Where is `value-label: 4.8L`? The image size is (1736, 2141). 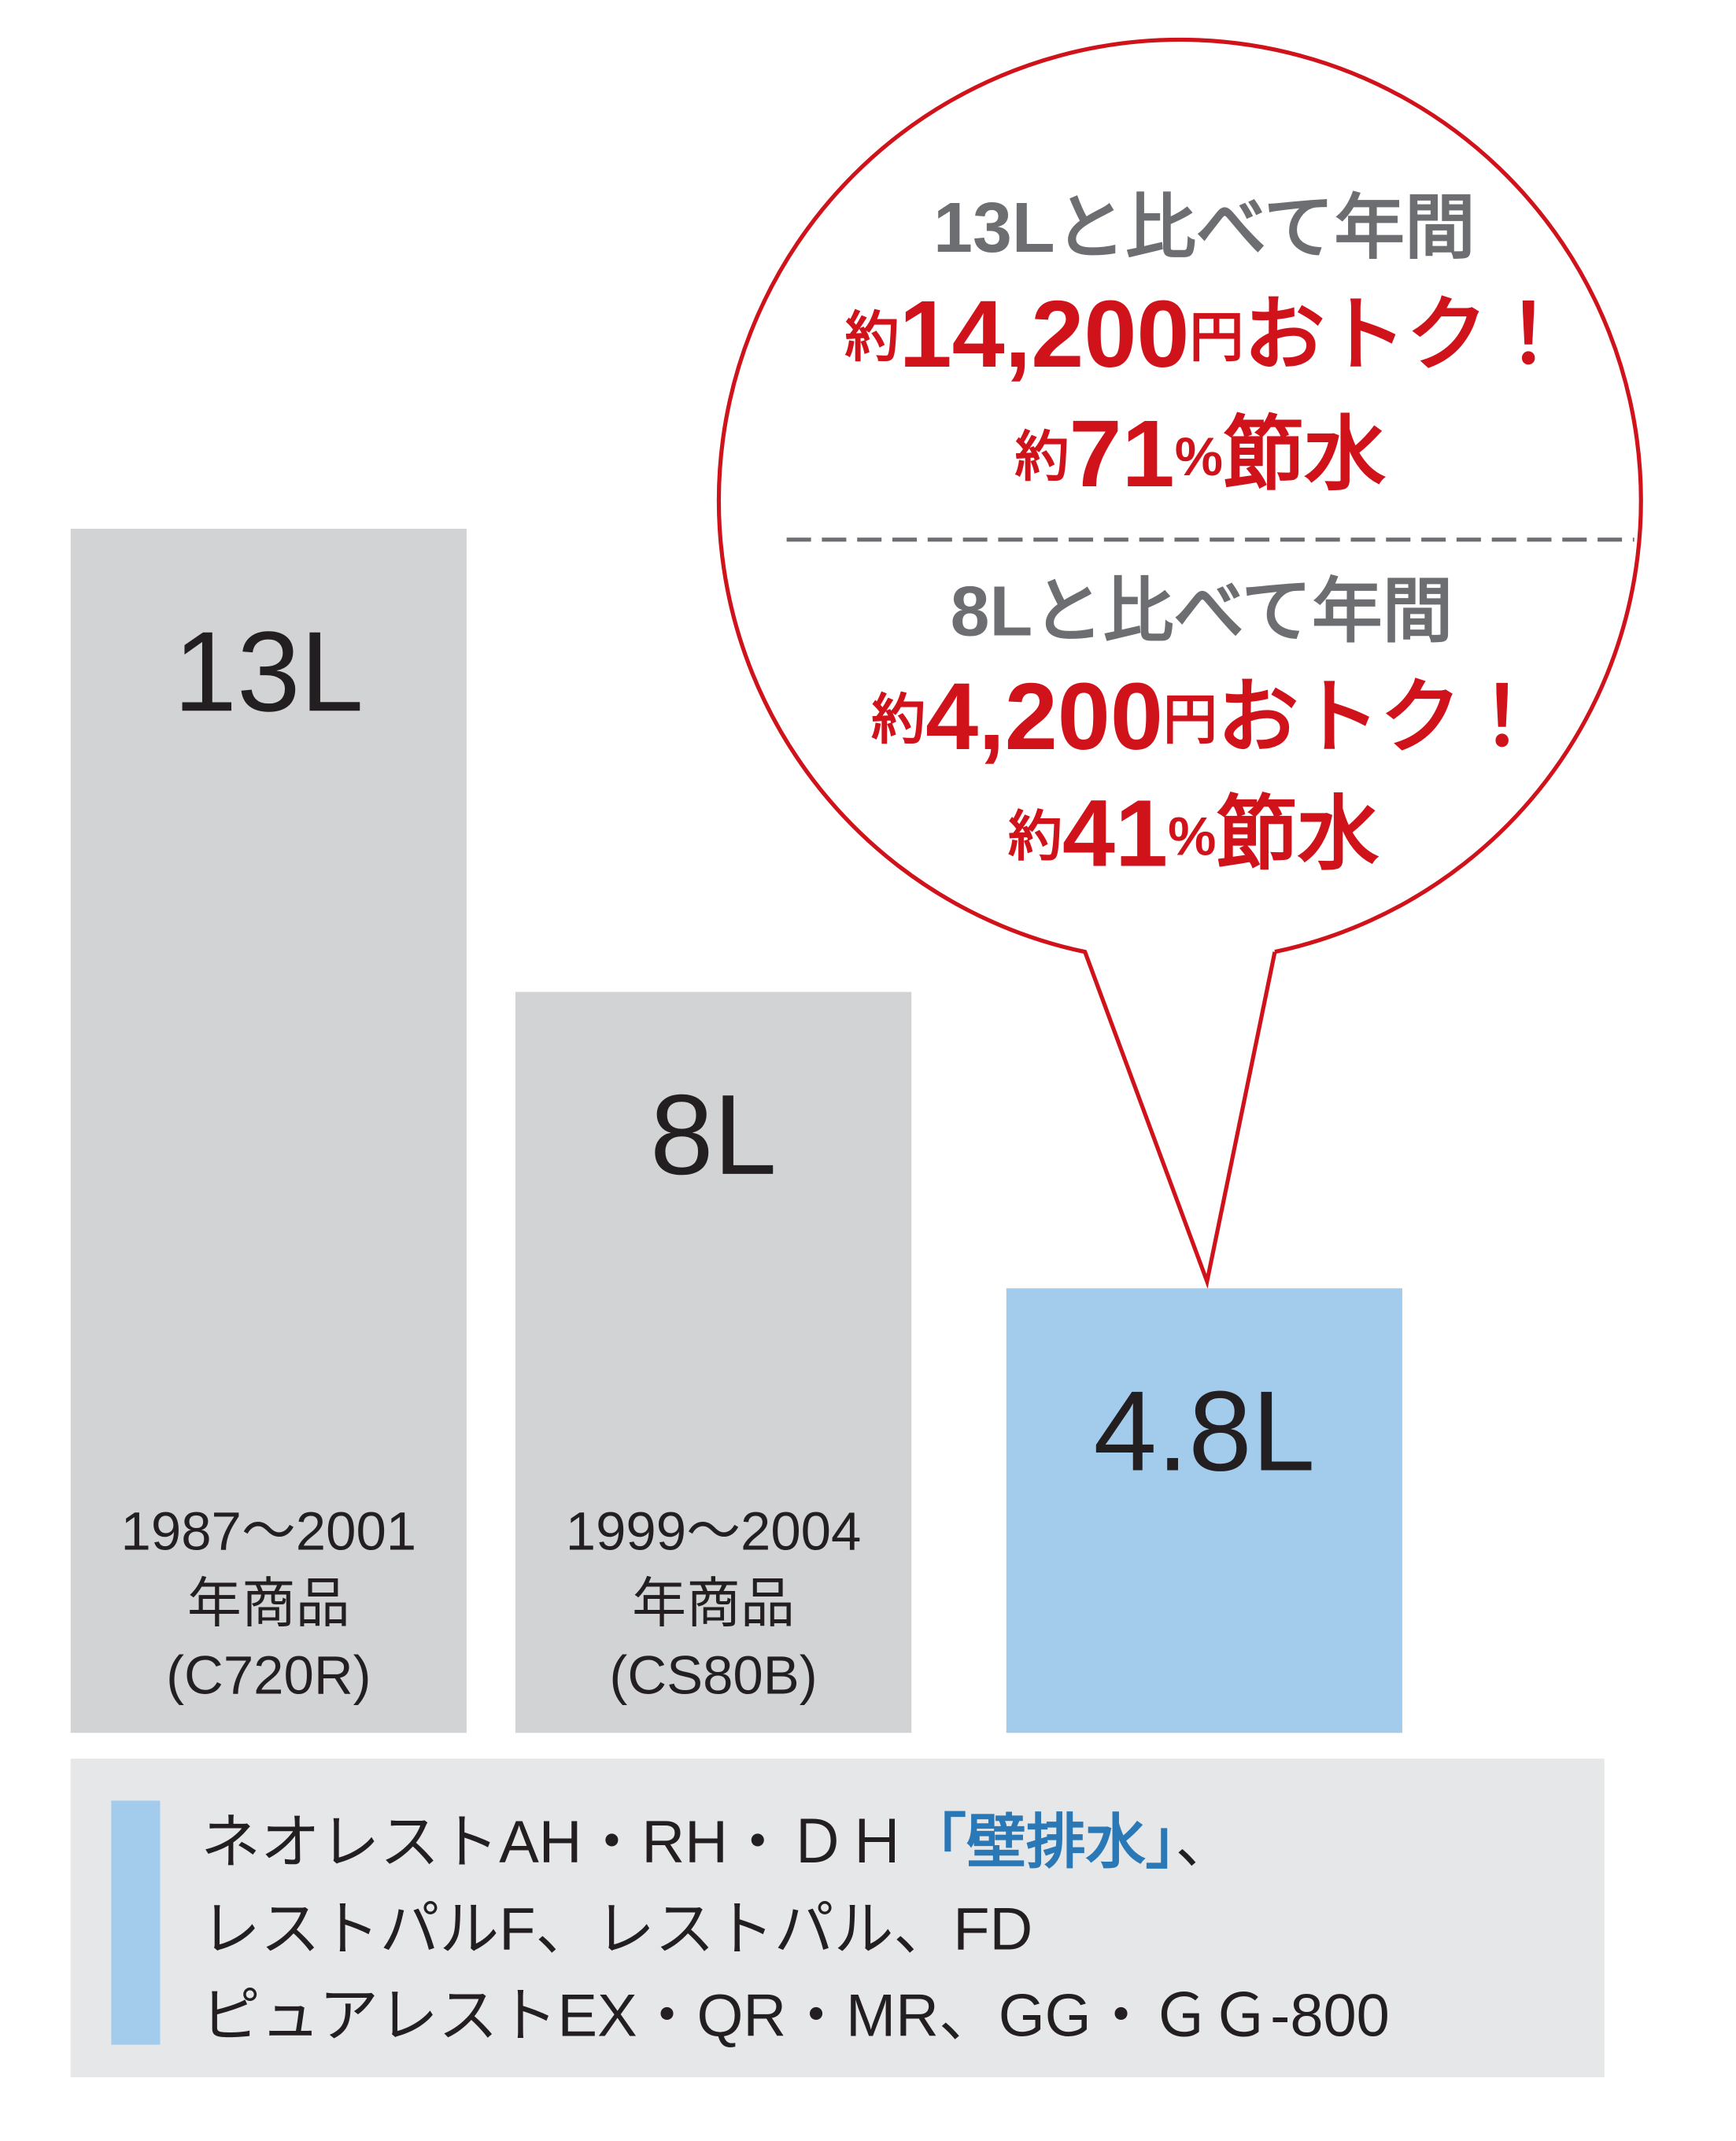
value-label: 4.8L is located at coordinates (1204, 1431).